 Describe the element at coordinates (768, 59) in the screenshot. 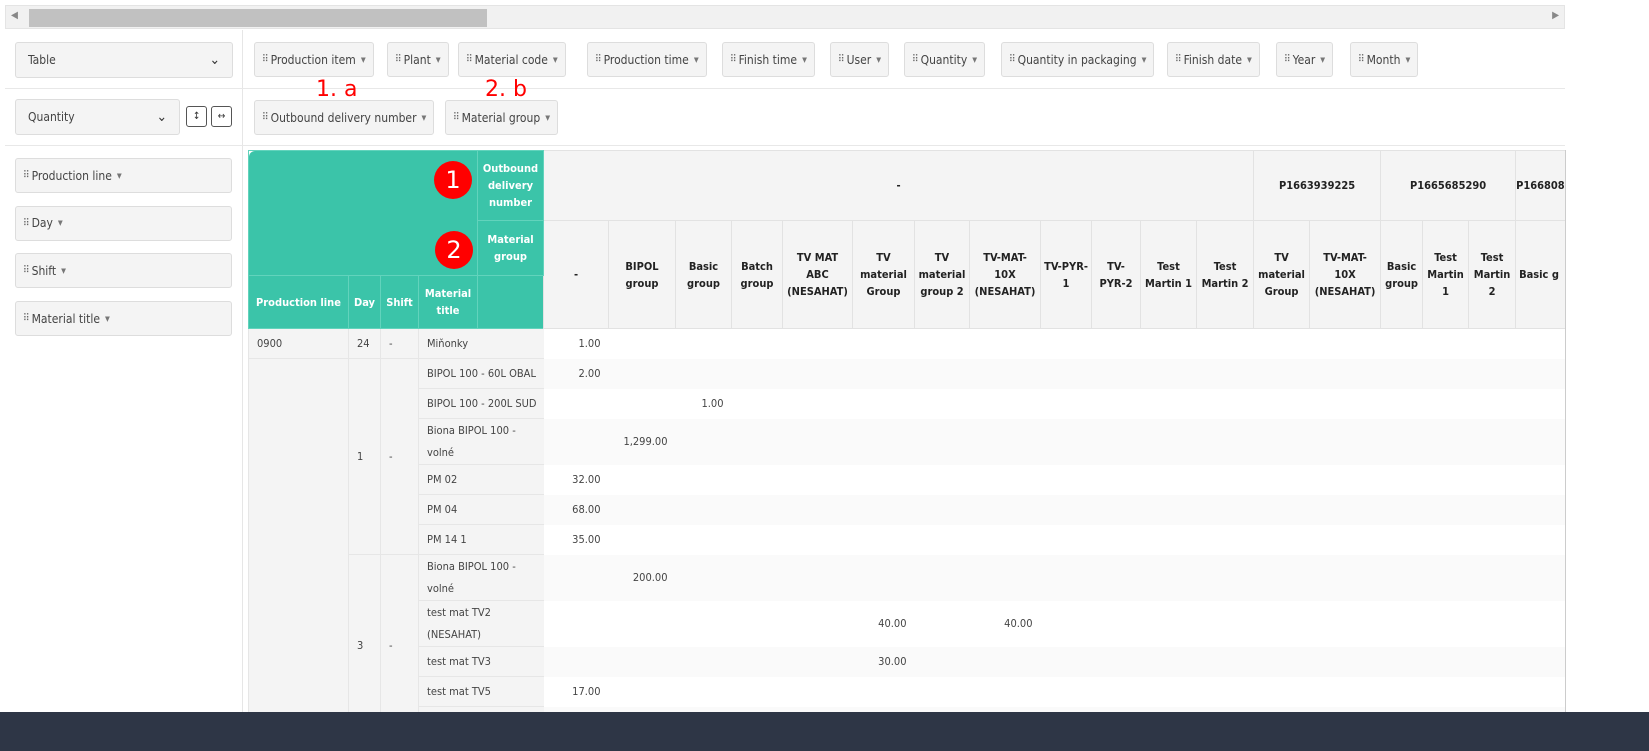

I see `filter-field-finish-time: ⠿ Finish time ▼` at that location.